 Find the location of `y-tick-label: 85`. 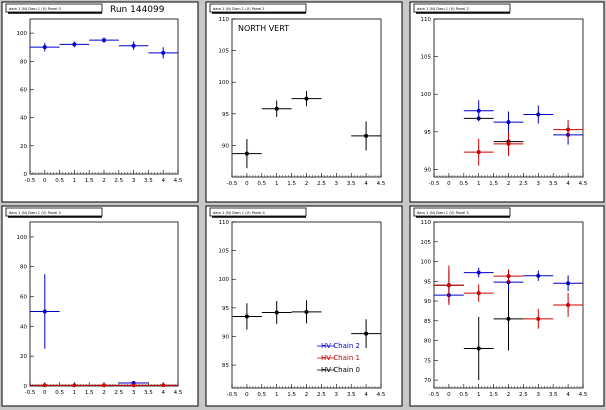

y-tick-label: 85 is located at coordinates (427, 322).